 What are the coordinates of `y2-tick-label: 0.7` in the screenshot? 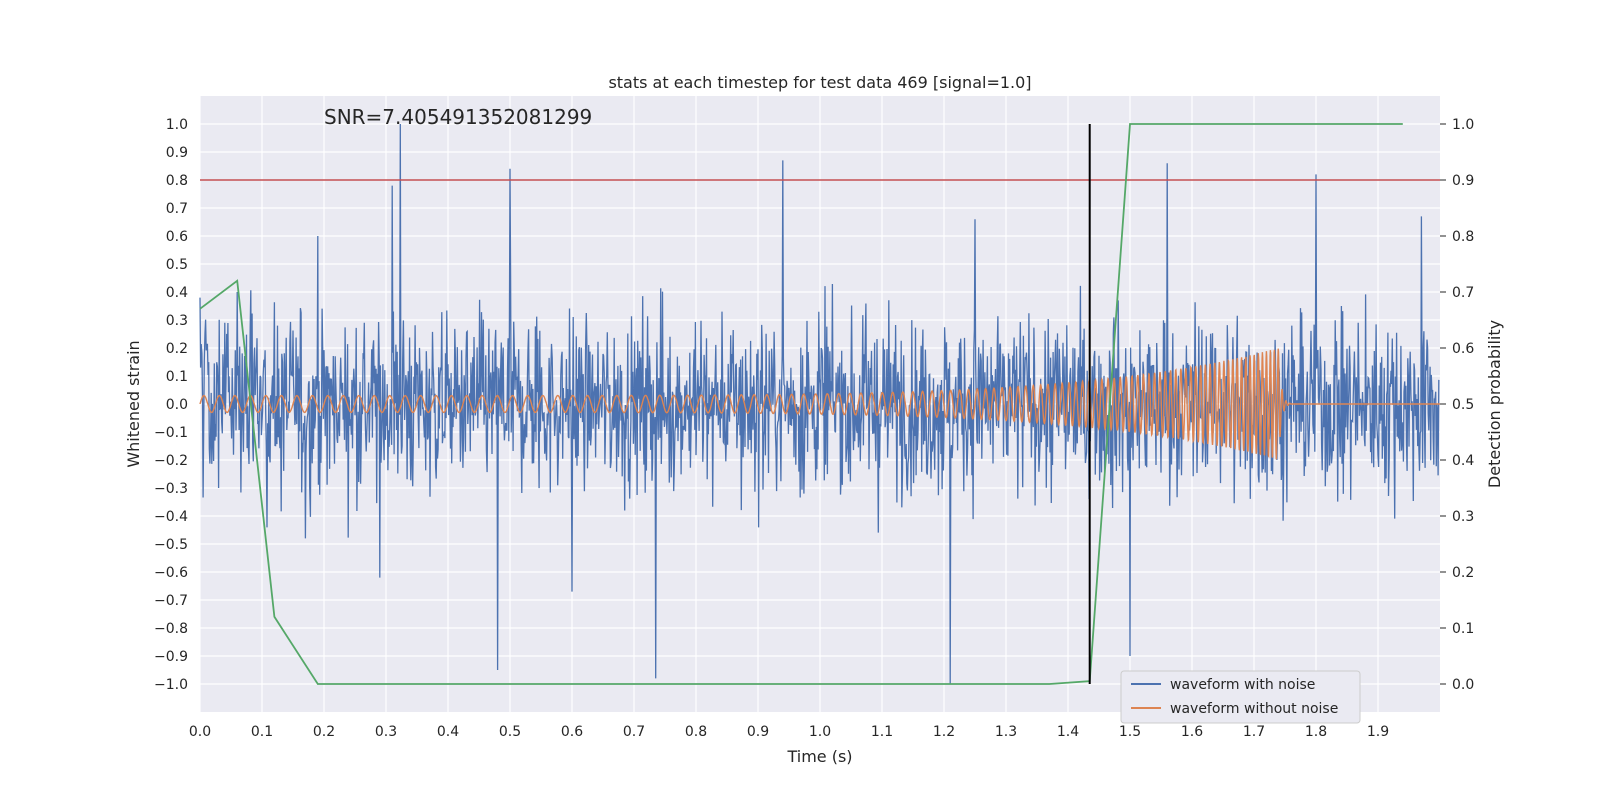 It's located at (1463, 293).